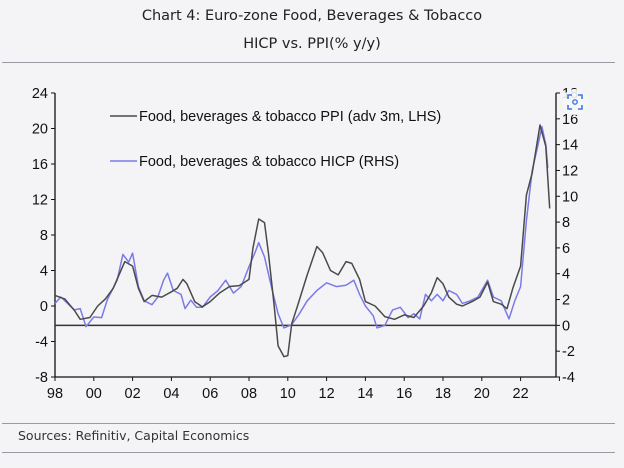 The height and width of the screenshot is (468, 624). I want to click on y-right-tick-label: 4, so click(566, 275).